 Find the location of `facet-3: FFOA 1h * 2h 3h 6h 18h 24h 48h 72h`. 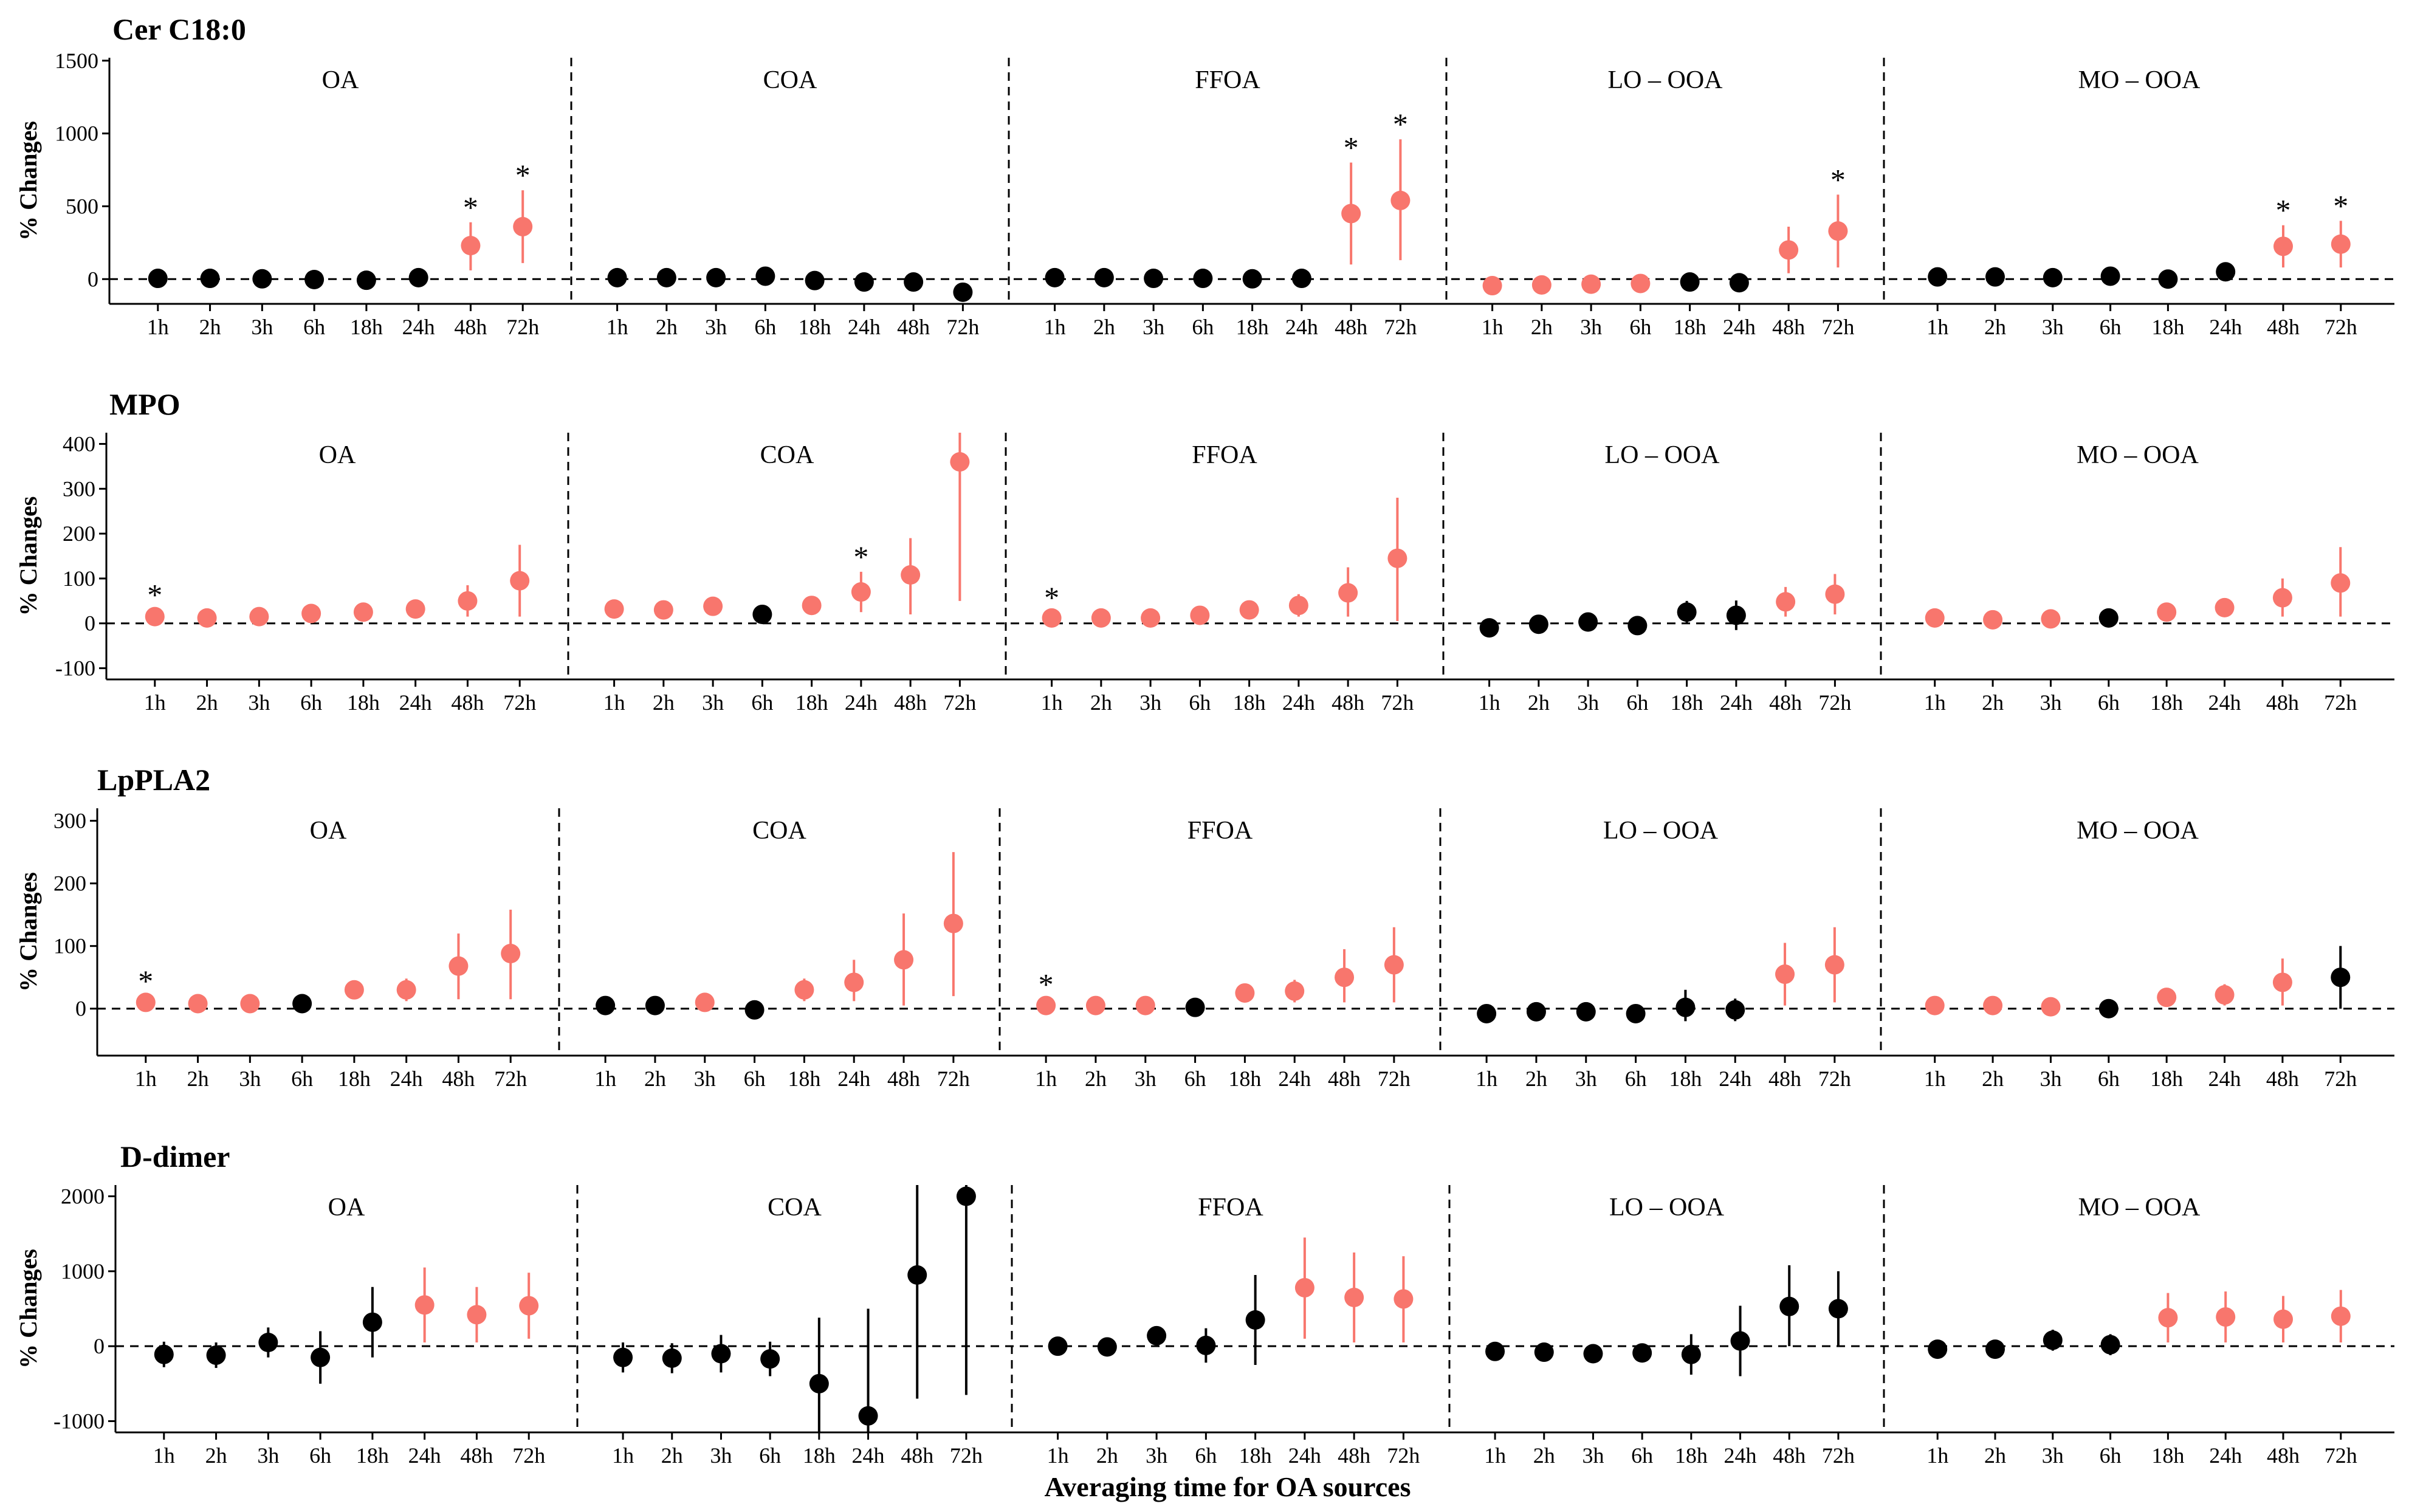

facet-3: FFOA 1h * 2h 3h 6h 18h 24h 48h 72h is located at coordinates (1223, 954).